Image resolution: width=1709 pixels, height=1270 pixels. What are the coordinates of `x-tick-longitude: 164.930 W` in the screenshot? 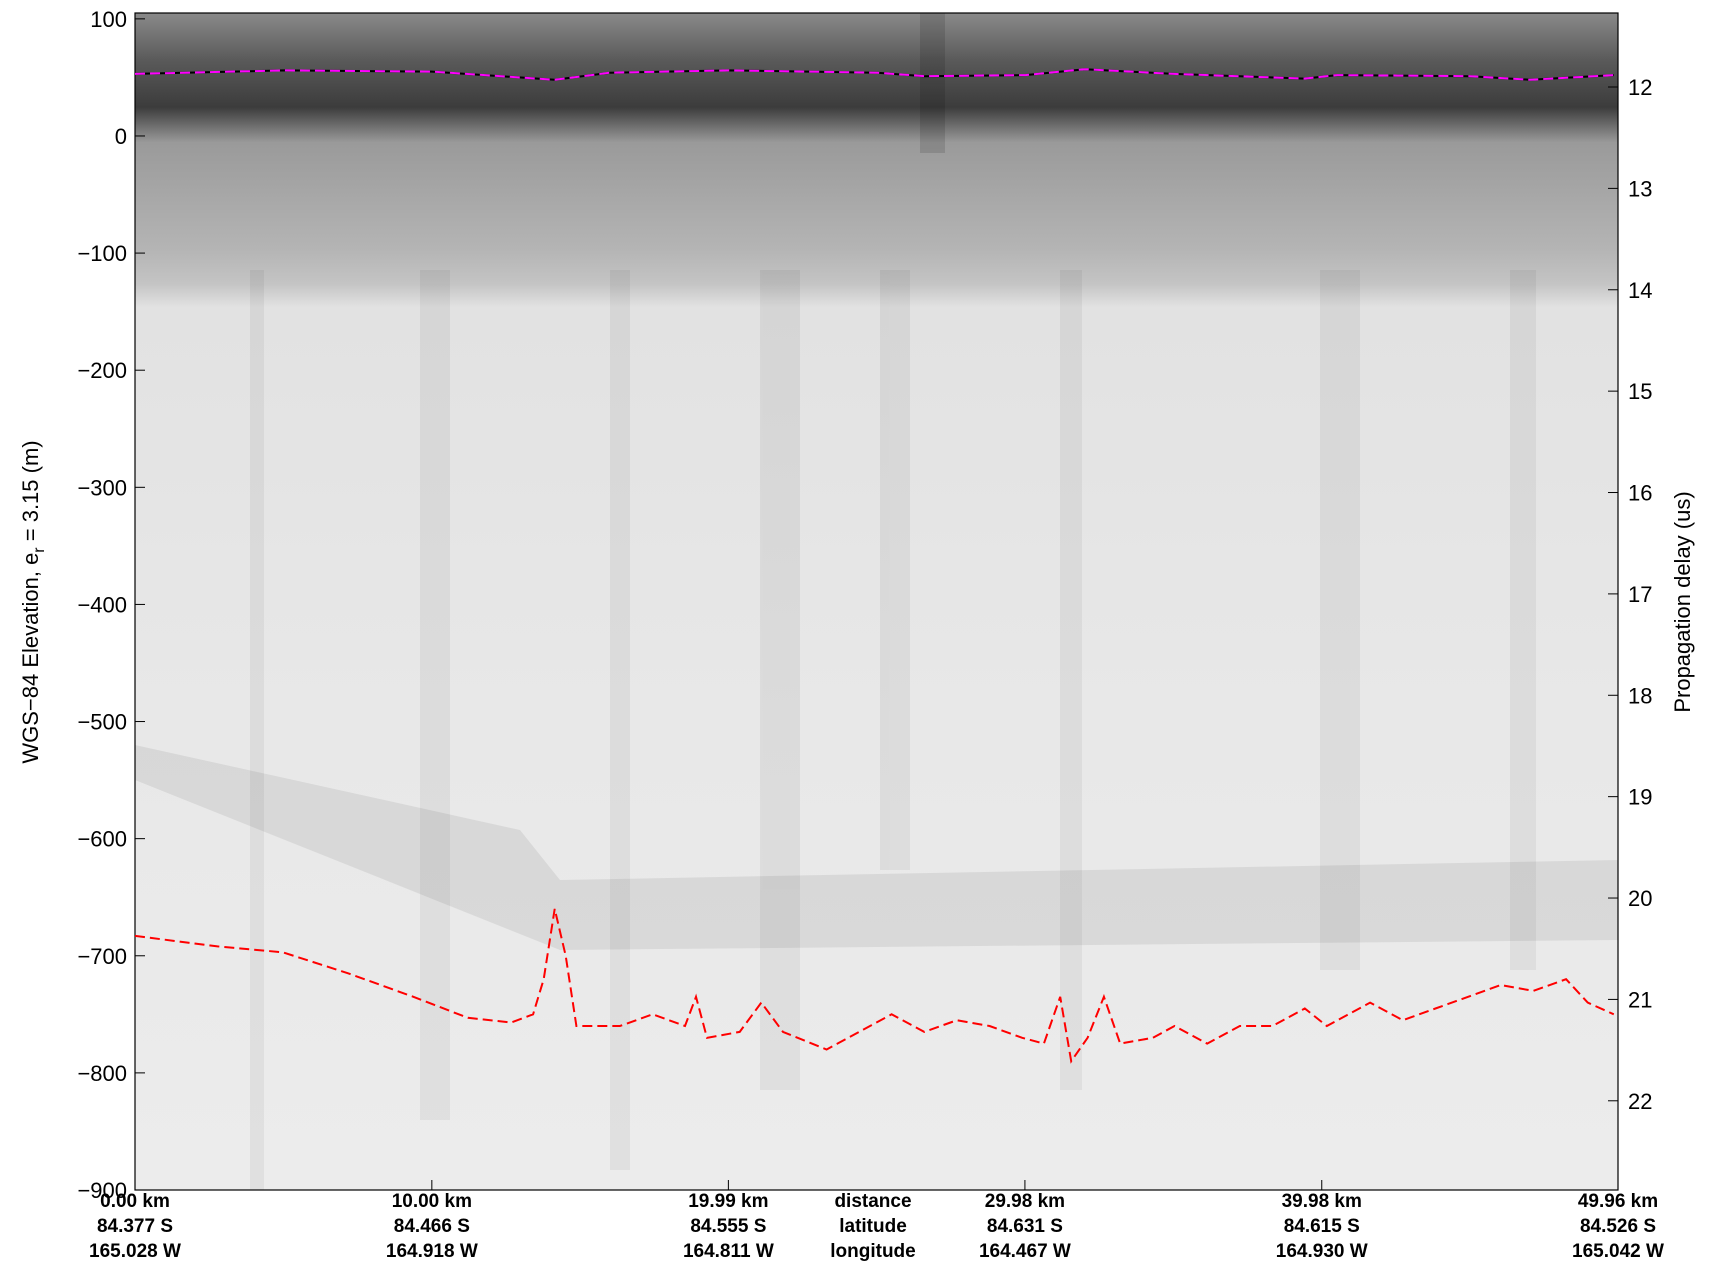 It's located at (1322, 1251).